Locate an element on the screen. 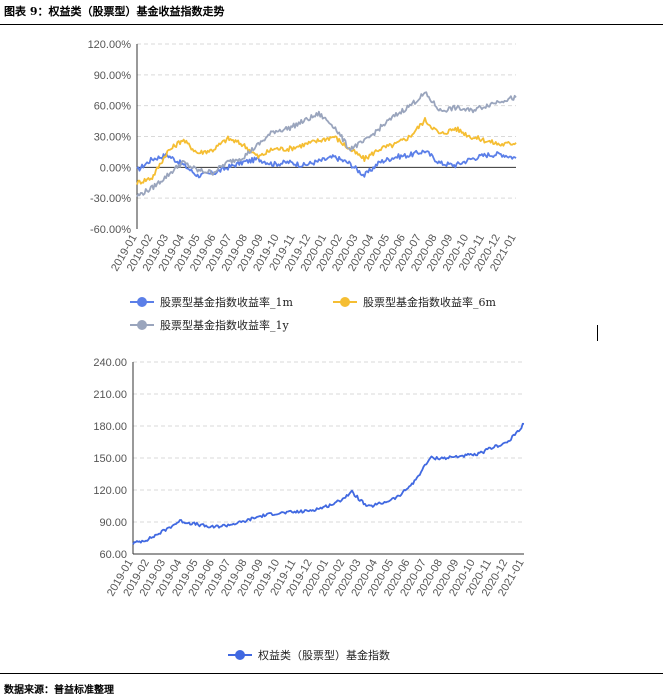  y-tick-label: 60.00% is located at coordinates (113, 107).